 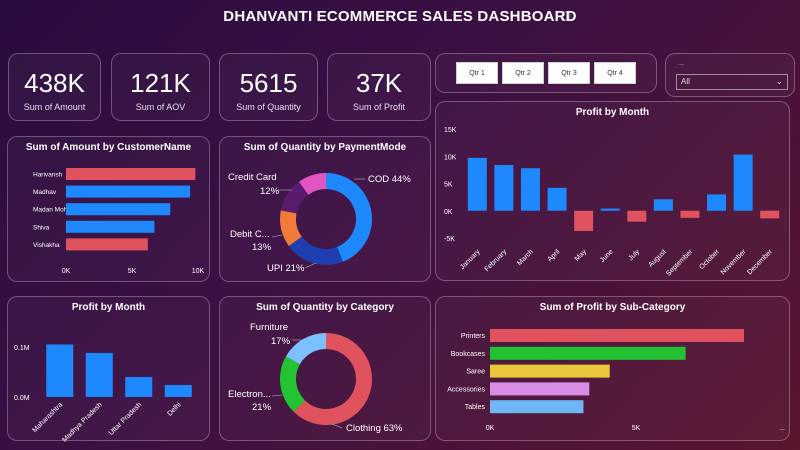 What do you see at coordinates (615, 73) in the screenshot?
I see `slicer-qtr4-button: Qtr 4` at bounding box center [615, 73].